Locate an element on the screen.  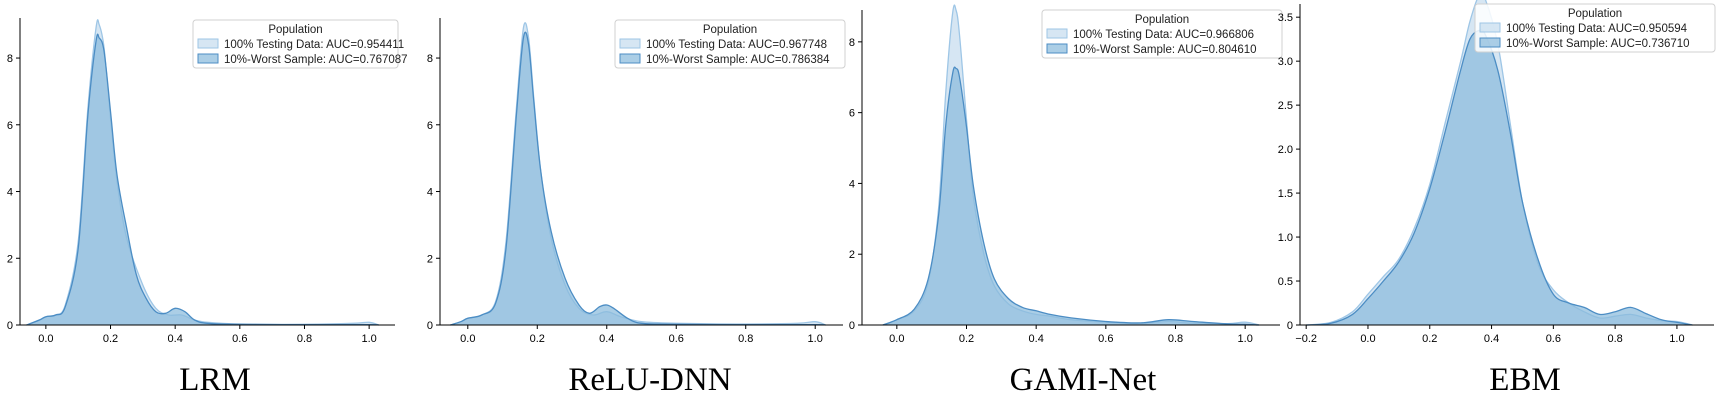
legend-entry: 10%-Worst Sample: AUC=0.786384 is located at coordinates (738, 60).